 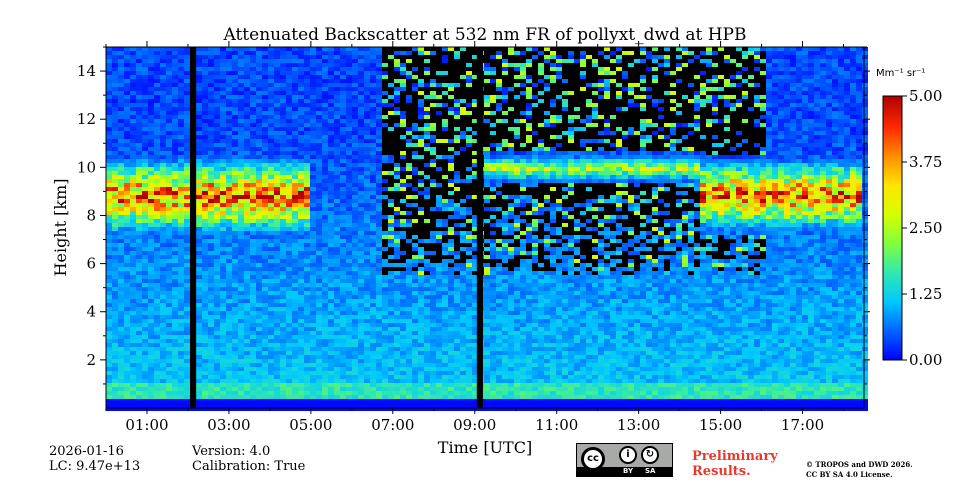 What do you see at coordinates (925, 294) in the screenshot?
I see `colorbar-tick-label: 1.25` at bounding box center [925, 294].